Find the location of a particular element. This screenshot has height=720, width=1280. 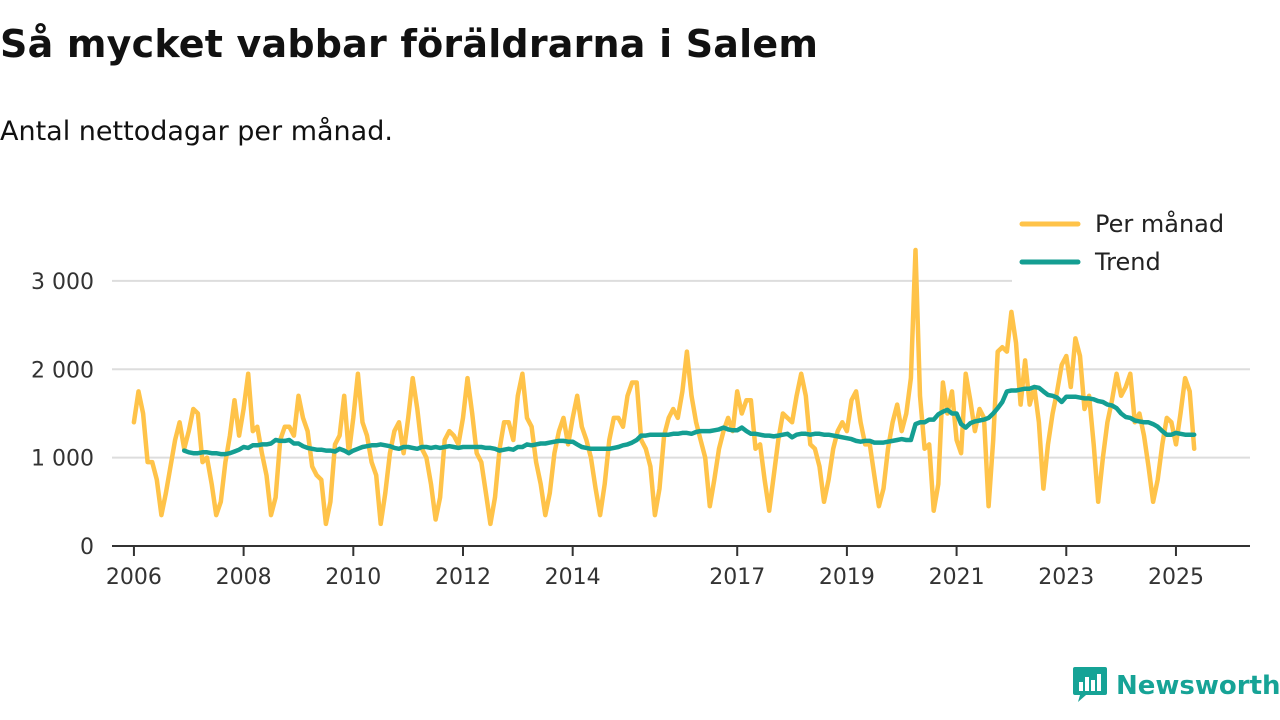

y-tick-label: 2 000 is located at coordinates (62, 370).